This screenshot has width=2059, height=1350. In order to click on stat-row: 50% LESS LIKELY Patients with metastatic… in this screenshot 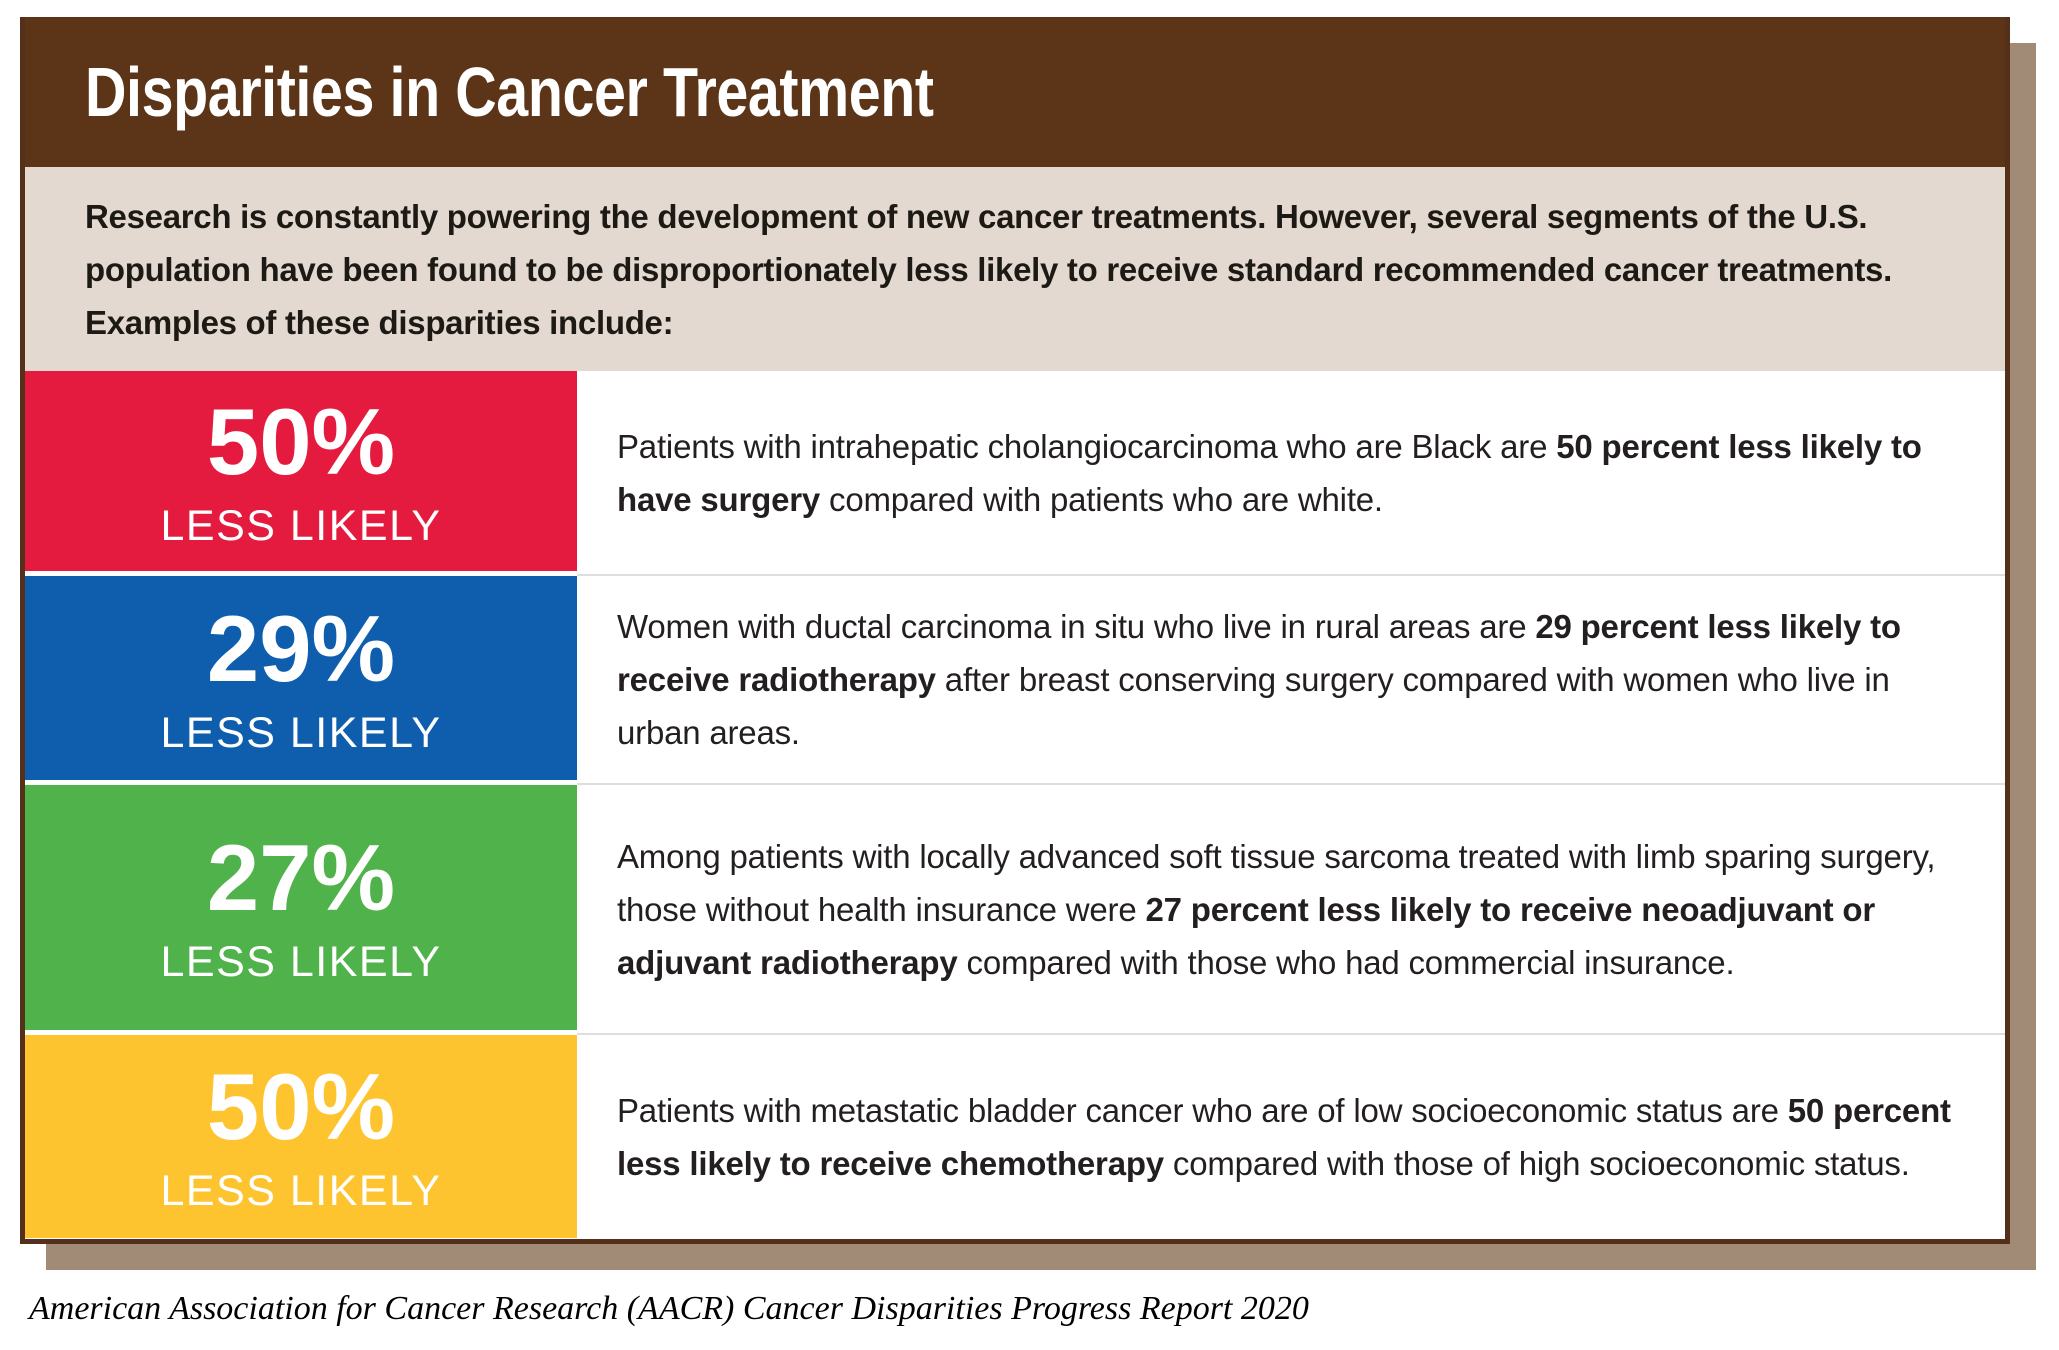, I will do `click(1015, 1136)`.